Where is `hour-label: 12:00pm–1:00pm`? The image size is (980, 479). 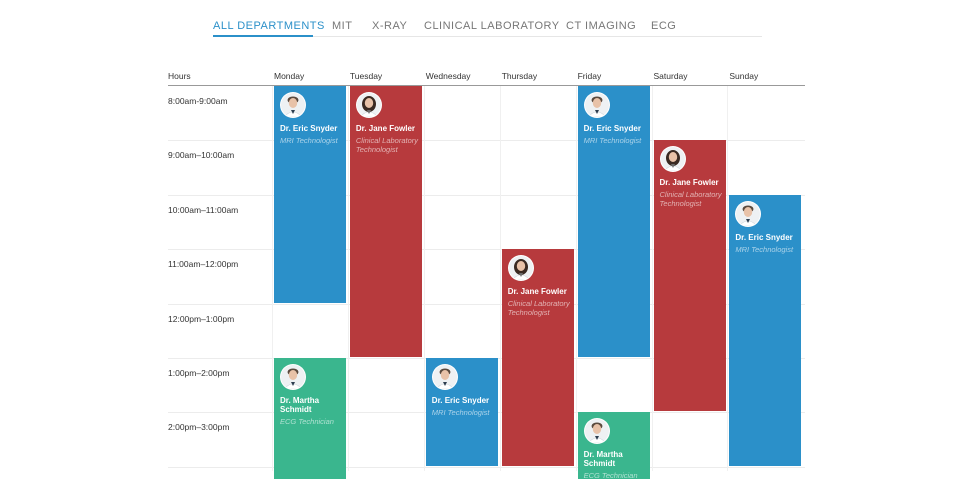
hour-label: 12:00pm–1:00pm is located at coordinates (201, 318).